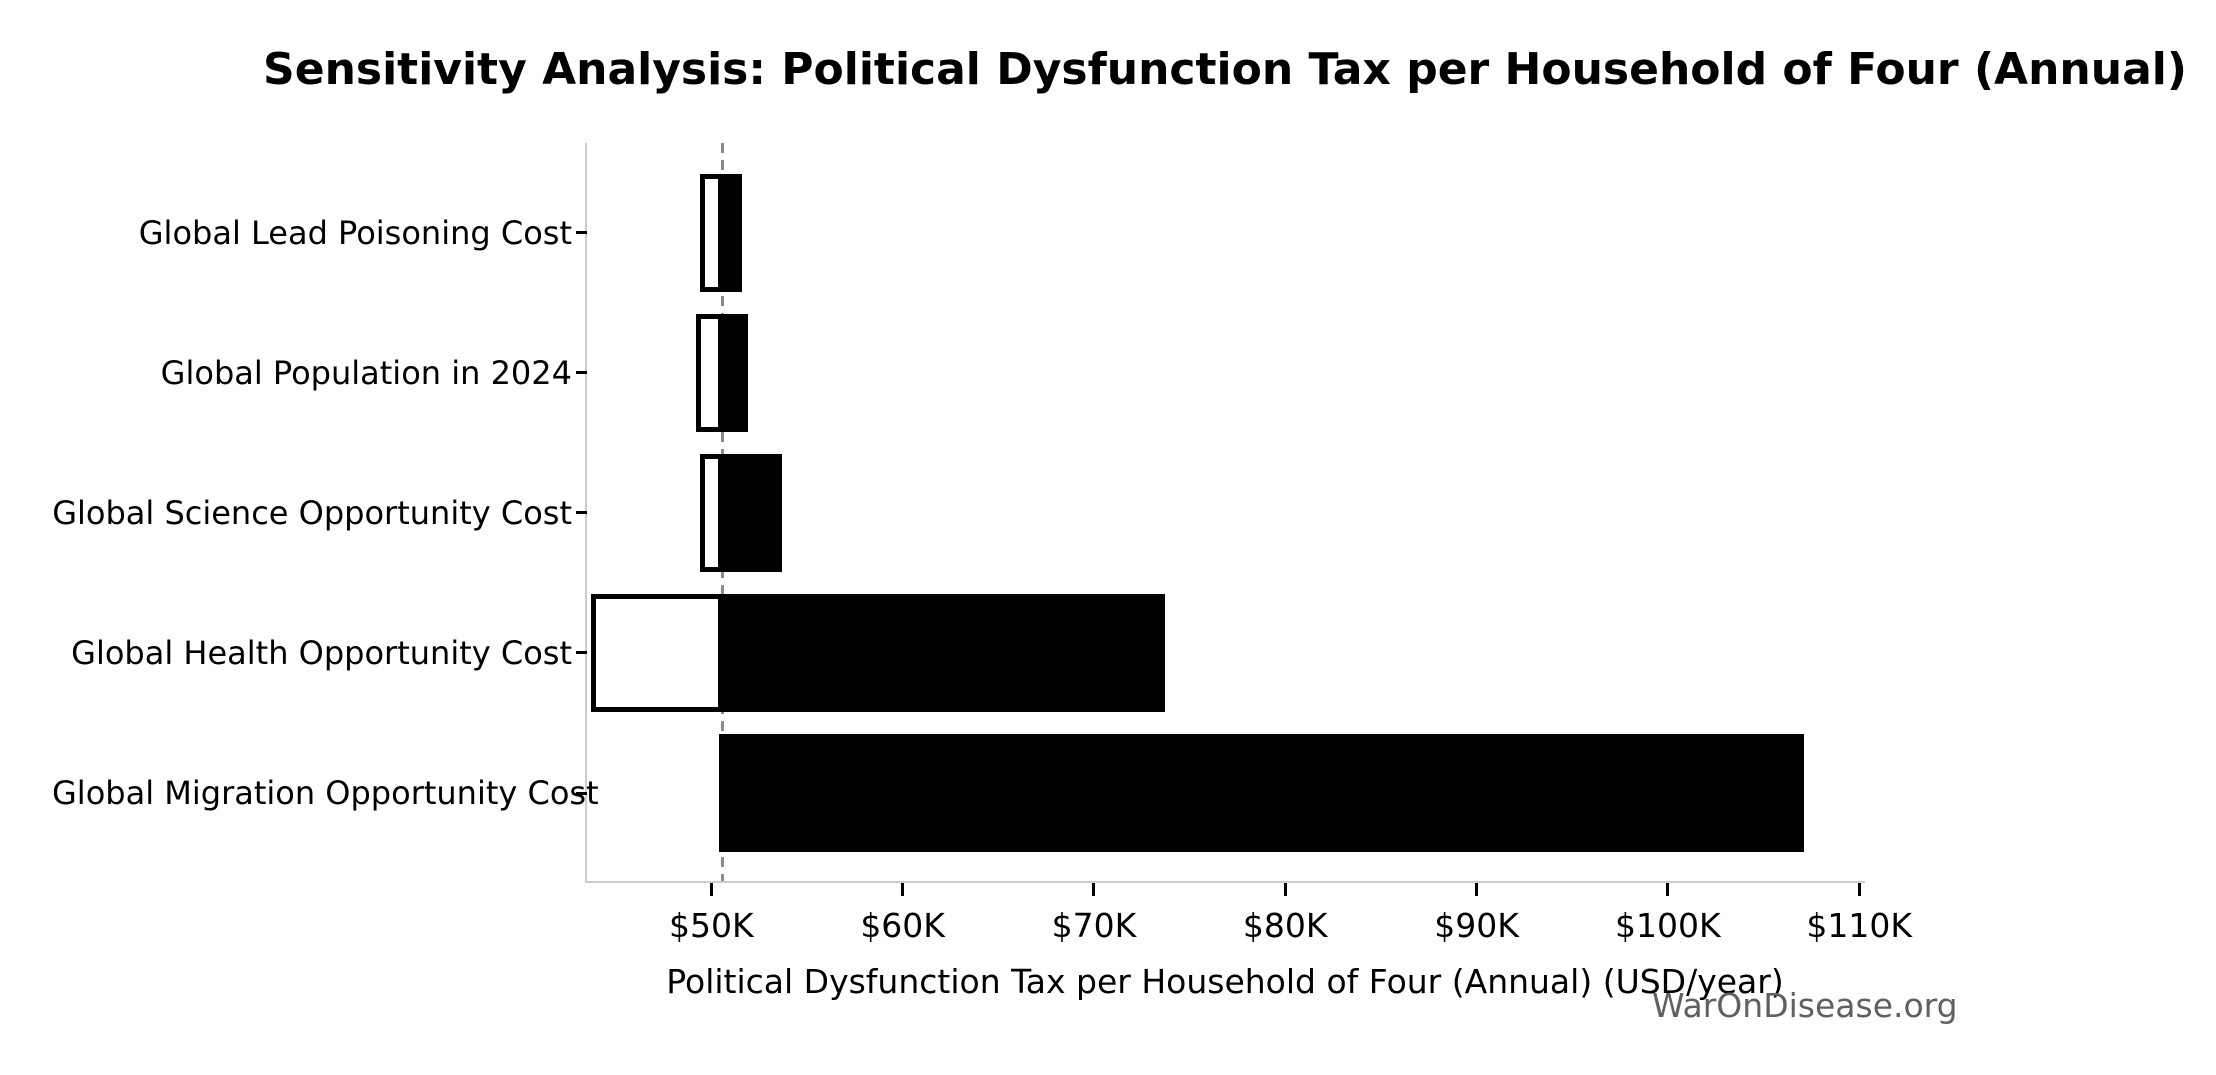 The image size is (2216, 1075). Describe the element at coordinates (1094, 925) in the screenshot. I see `x-tick-label: $70K` at that location.